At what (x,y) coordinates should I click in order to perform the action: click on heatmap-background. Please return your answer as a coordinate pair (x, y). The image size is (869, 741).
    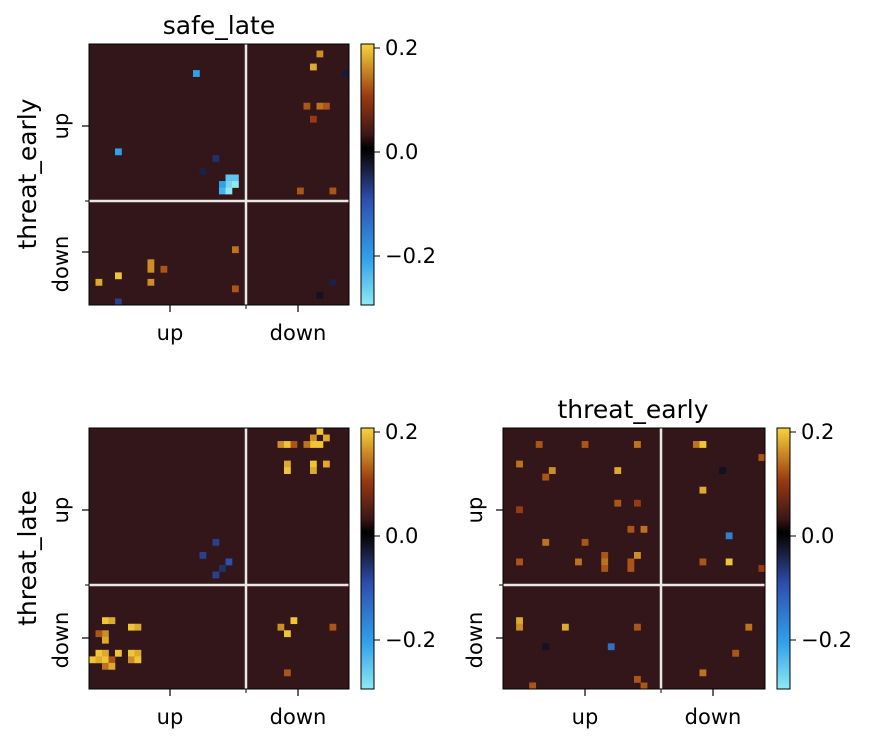
    Looking at the image, I should click on (219, 558).